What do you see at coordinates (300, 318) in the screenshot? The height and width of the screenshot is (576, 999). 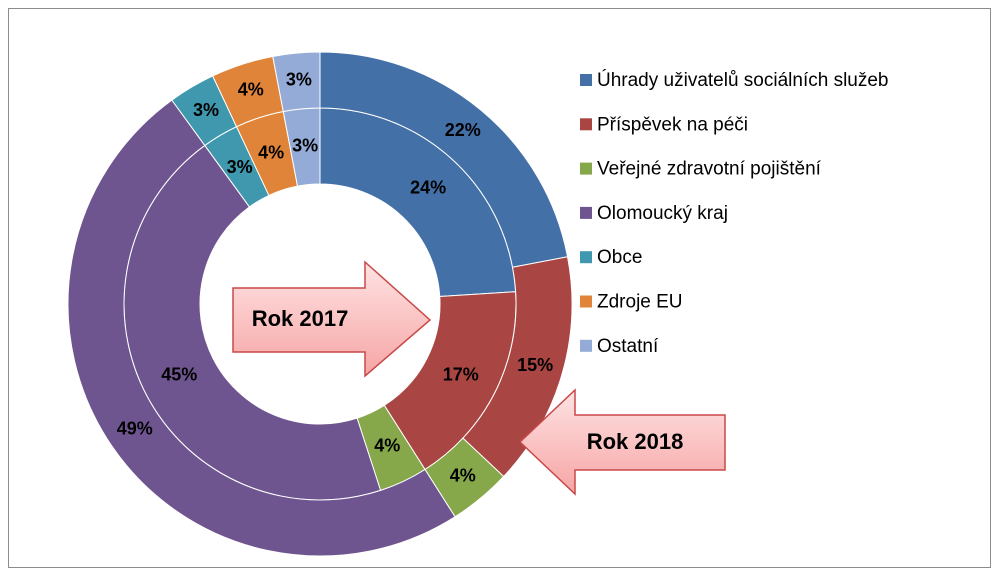 I see `arrow-label: Rok 2017` at bounding box center [300, 318].